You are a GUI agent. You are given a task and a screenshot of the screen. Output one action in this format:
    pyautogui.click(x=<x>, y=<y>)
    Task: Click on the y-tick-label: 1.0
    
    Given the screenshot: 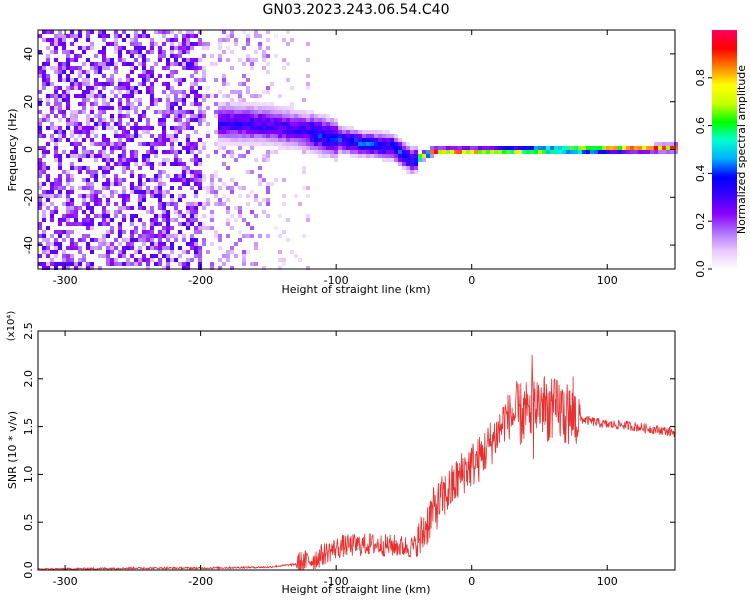 What is the action you would take?
    pyautogui.click(x=28, y=475)
    